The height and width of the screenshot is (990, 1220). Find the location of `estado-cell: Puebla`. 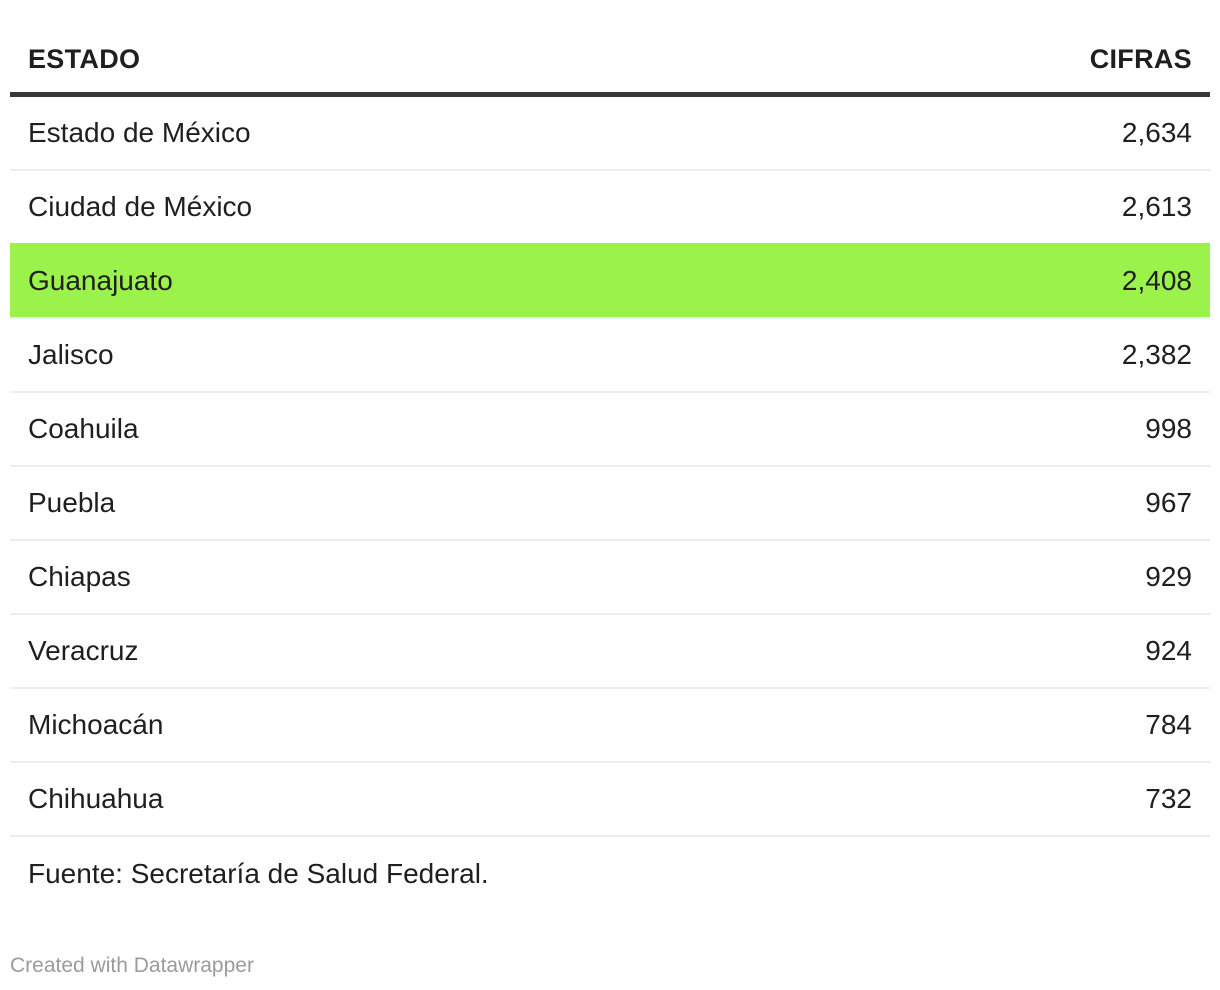

estado-cell: Puebla is located at coordinates (402, 502).